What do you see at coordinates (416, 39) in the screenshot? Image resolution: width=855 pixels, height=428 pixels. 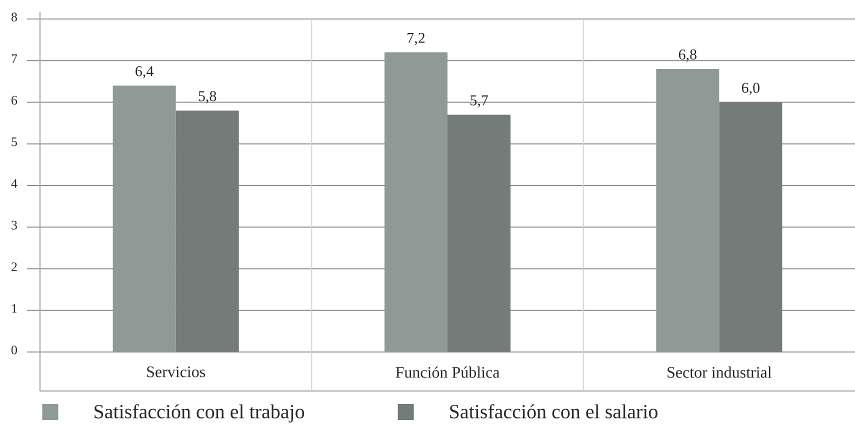 I see `data-label: 7,2` at bounding box center [416, 39].